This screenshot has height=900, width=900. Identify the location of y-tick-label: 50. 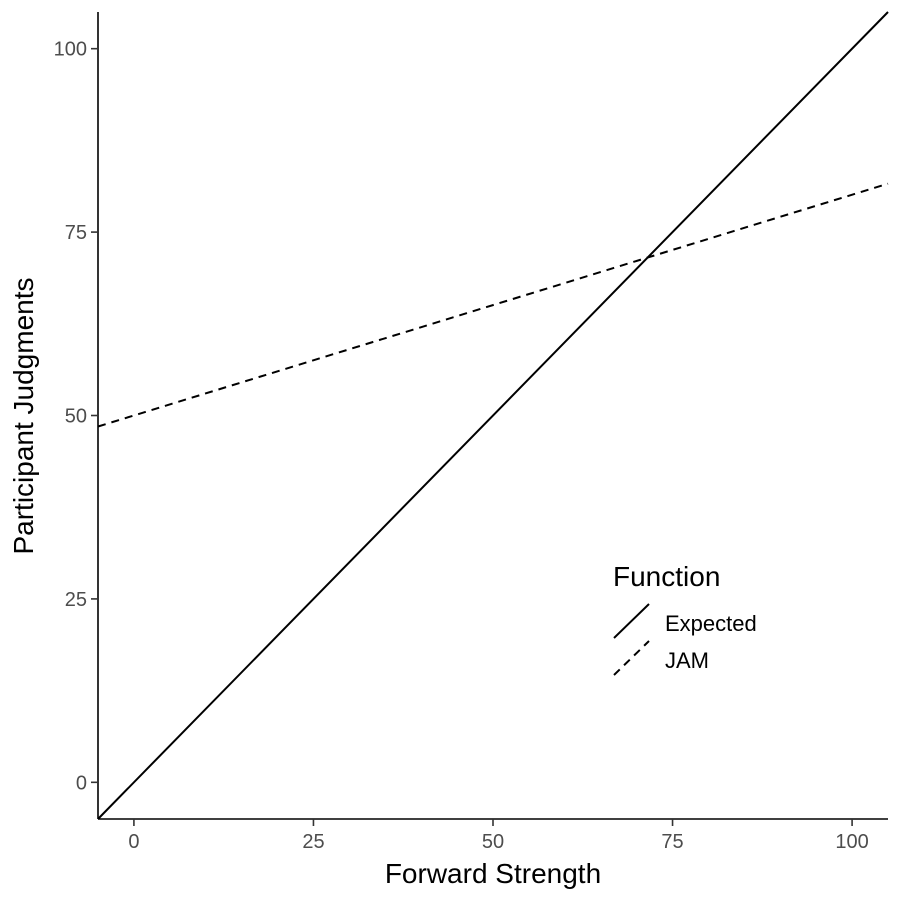
(76, 417).